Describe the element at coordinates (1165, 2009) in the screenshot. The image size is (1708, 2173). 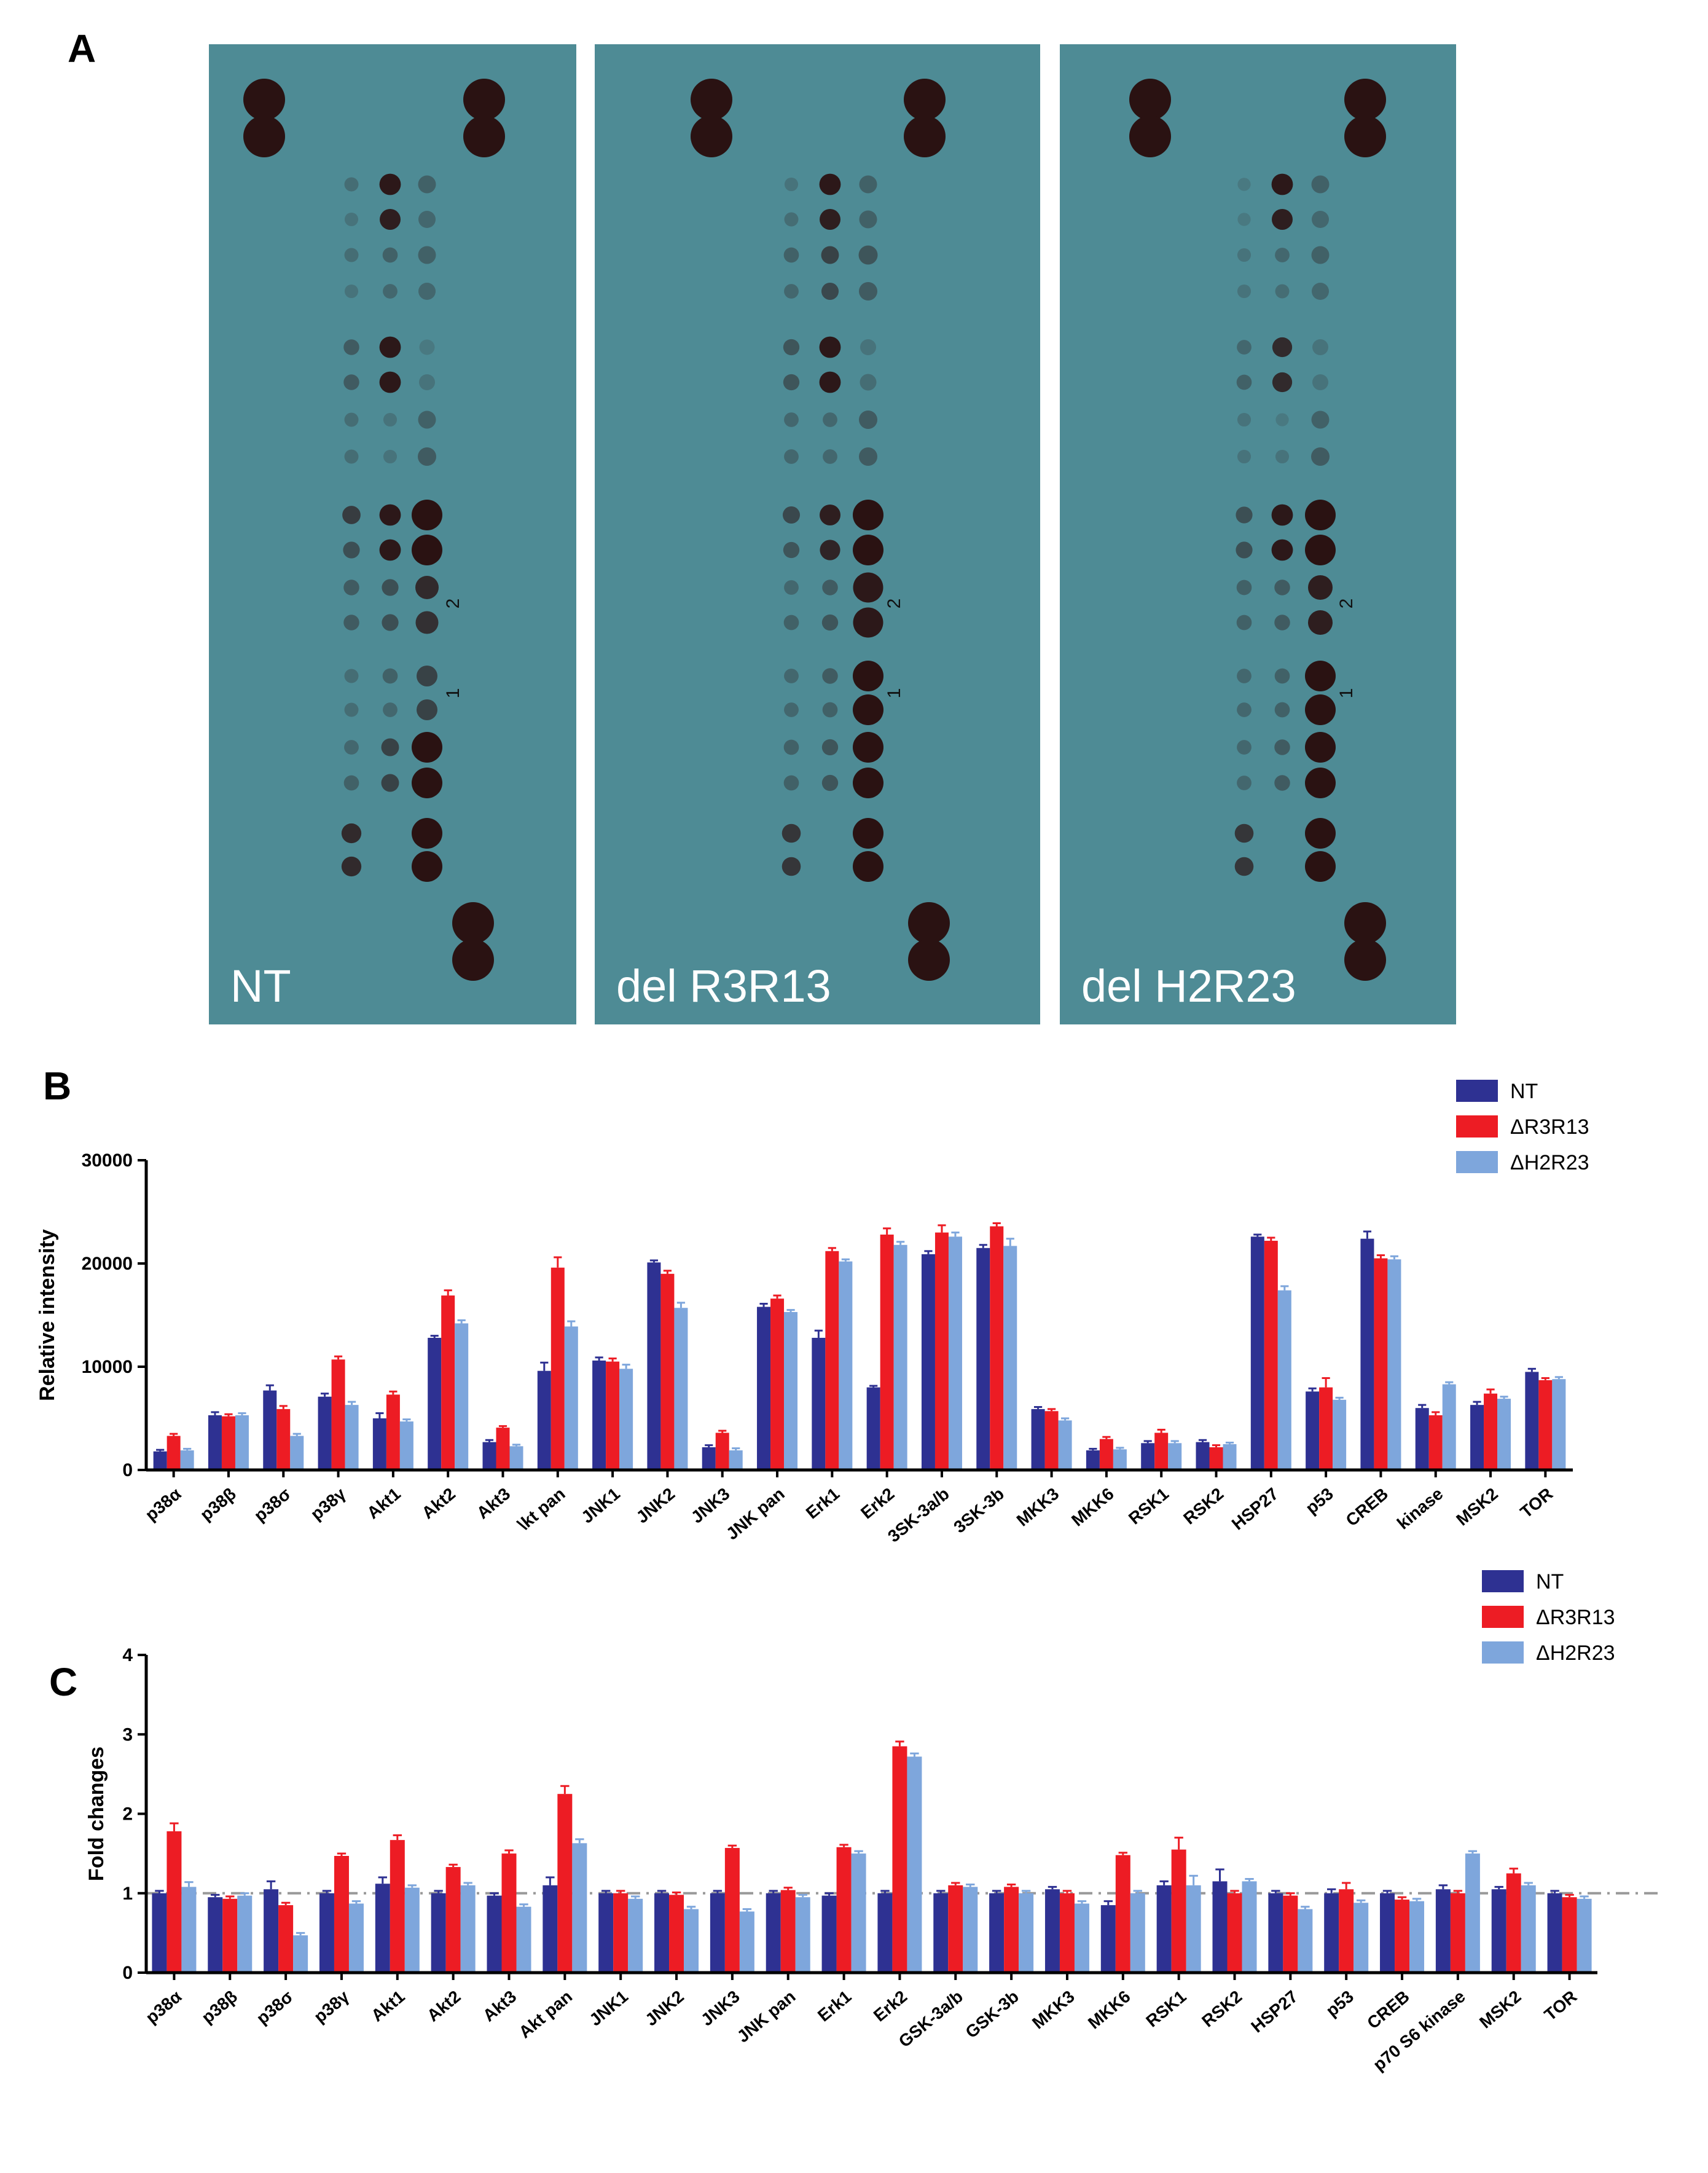
I see `x-tick-label: RSK1` at that location.